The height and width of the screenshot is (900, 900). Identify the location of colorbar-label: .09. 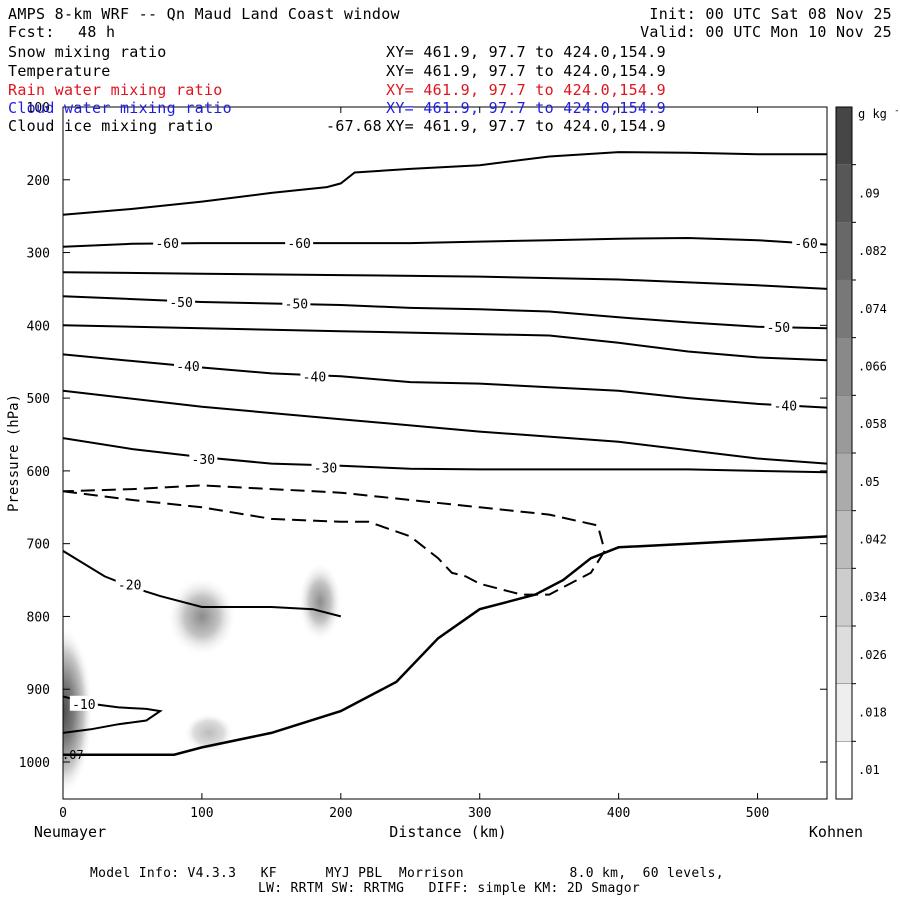
(869, 194).